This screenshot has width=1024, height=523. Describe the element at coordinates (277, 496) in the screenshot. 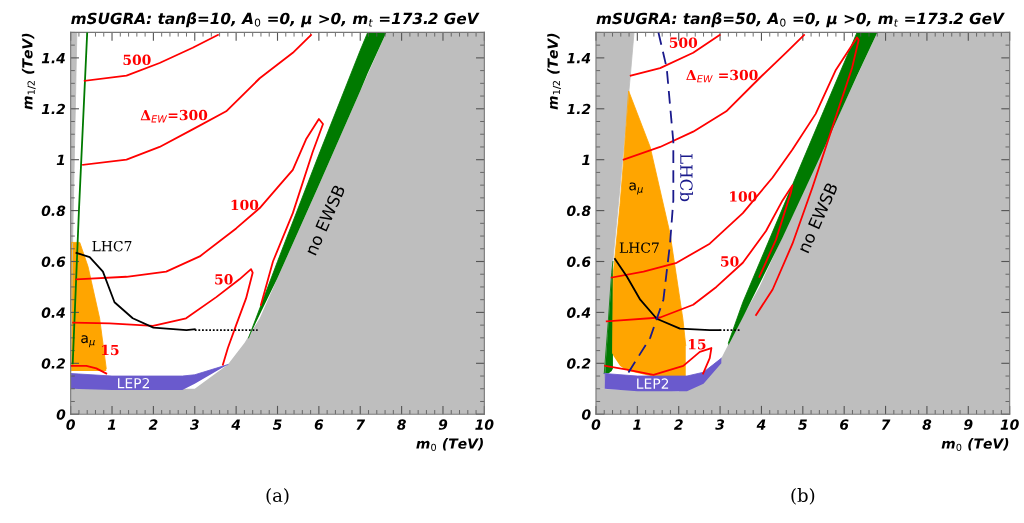

I see `text: (a)` at that location.